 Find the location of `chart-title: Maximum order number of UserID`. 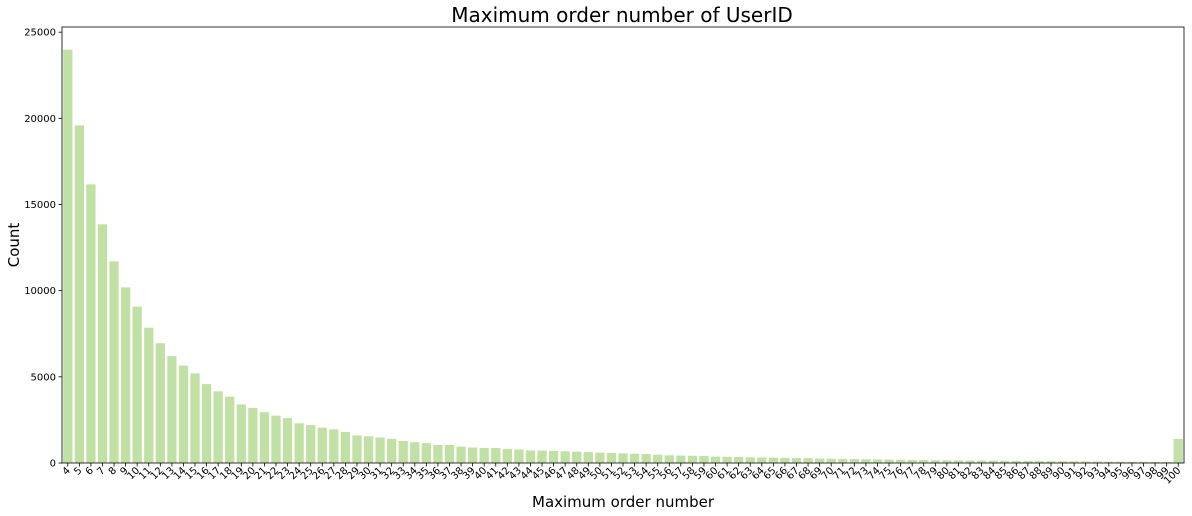

chart-title: Maximum order number of UserID is located at coordinates (622, 15).